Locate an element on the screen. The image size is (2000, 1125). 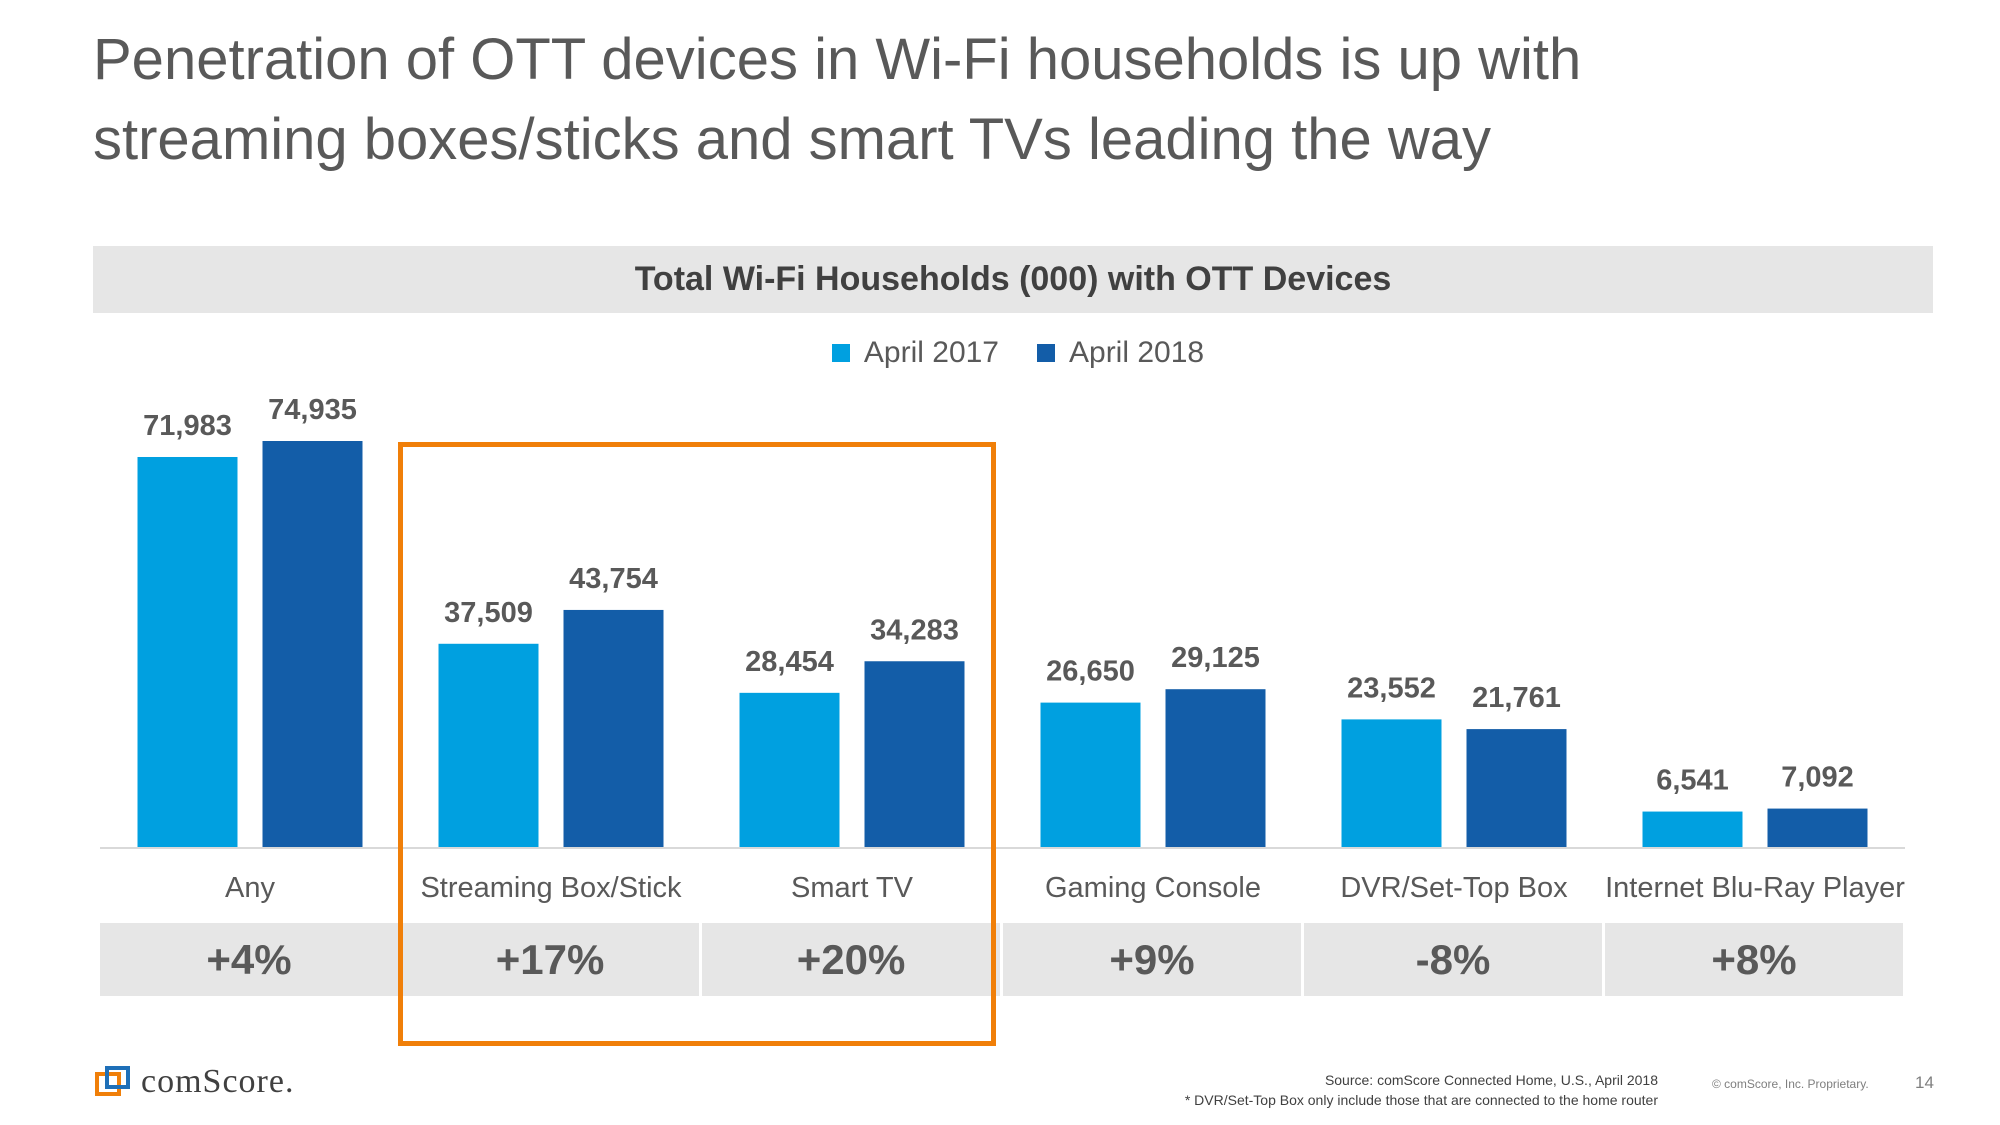
change-cell-1: +17% is located at coordinates (550, 959).